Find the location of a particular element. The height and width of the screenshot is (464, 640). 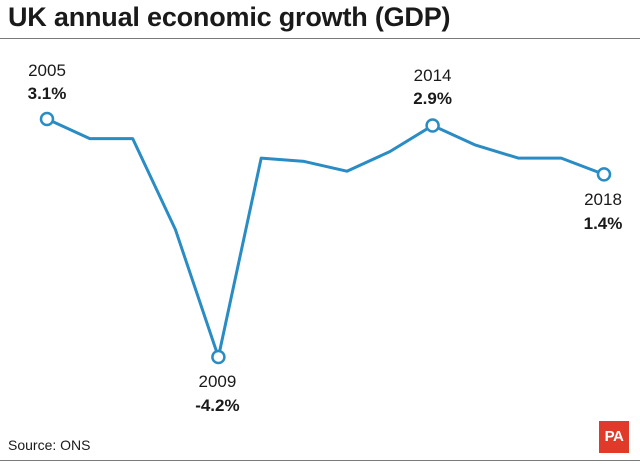

data-point-marker-2005 is located at coordinates (47, 119).